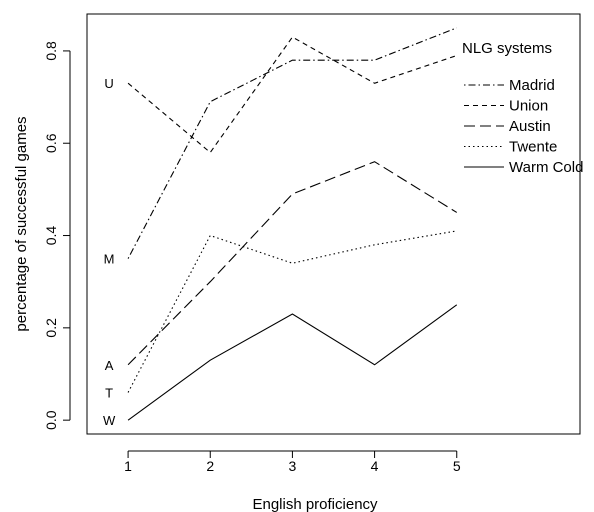 The height and width of the screenshot is (512, 594). Describe the element at coordinates (109, 259) in the screenshot. I see `series-start-marker: M` at that location.